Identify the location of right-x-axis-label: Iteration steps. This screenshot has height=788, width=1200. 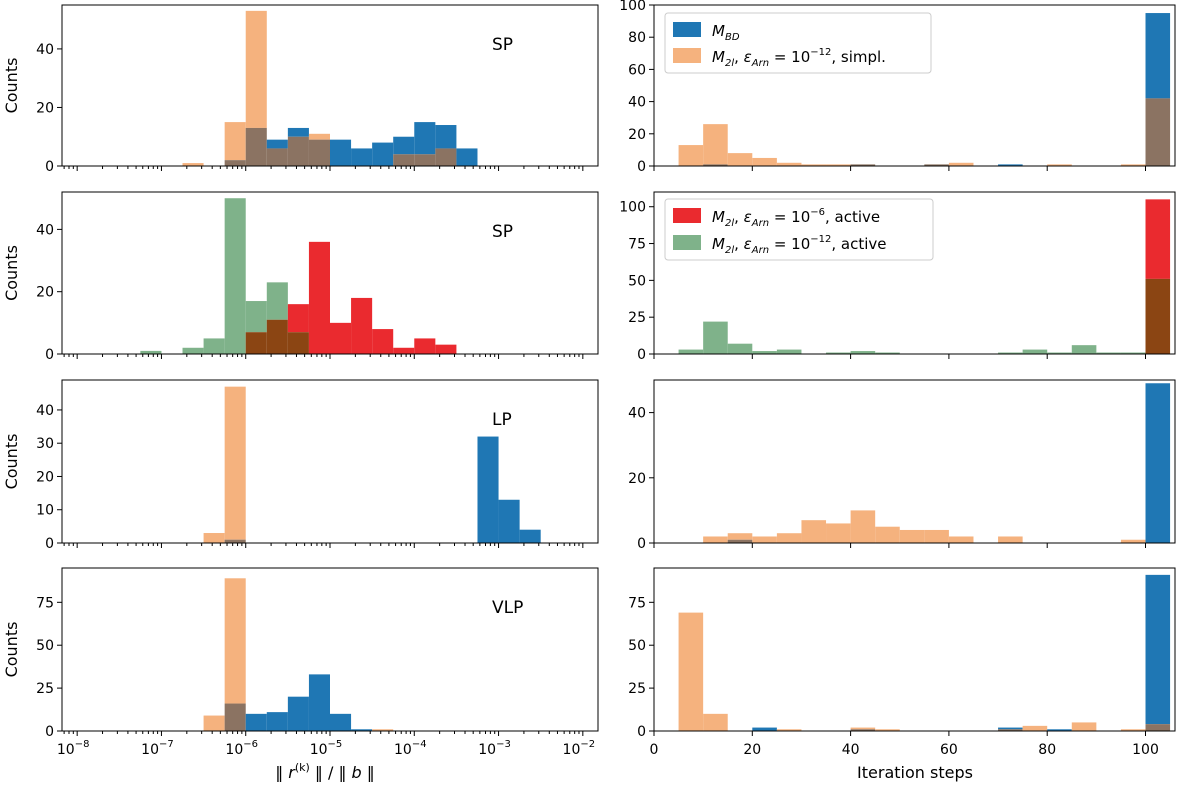
(915, 772).